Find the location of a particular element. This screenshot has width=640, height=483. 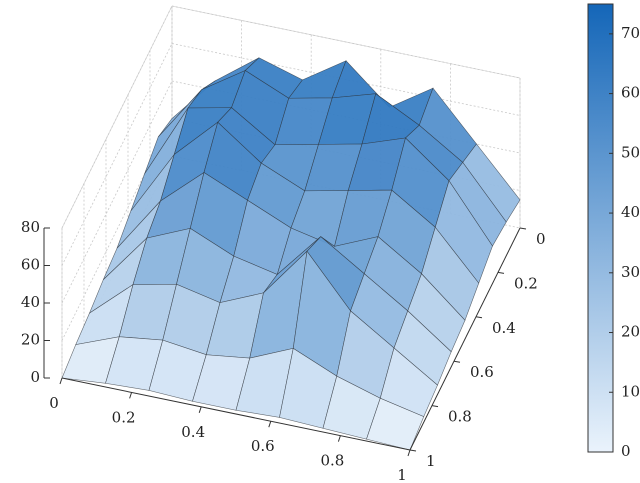

y-tick-label: 0.6 is located at coordinates (482, 372).